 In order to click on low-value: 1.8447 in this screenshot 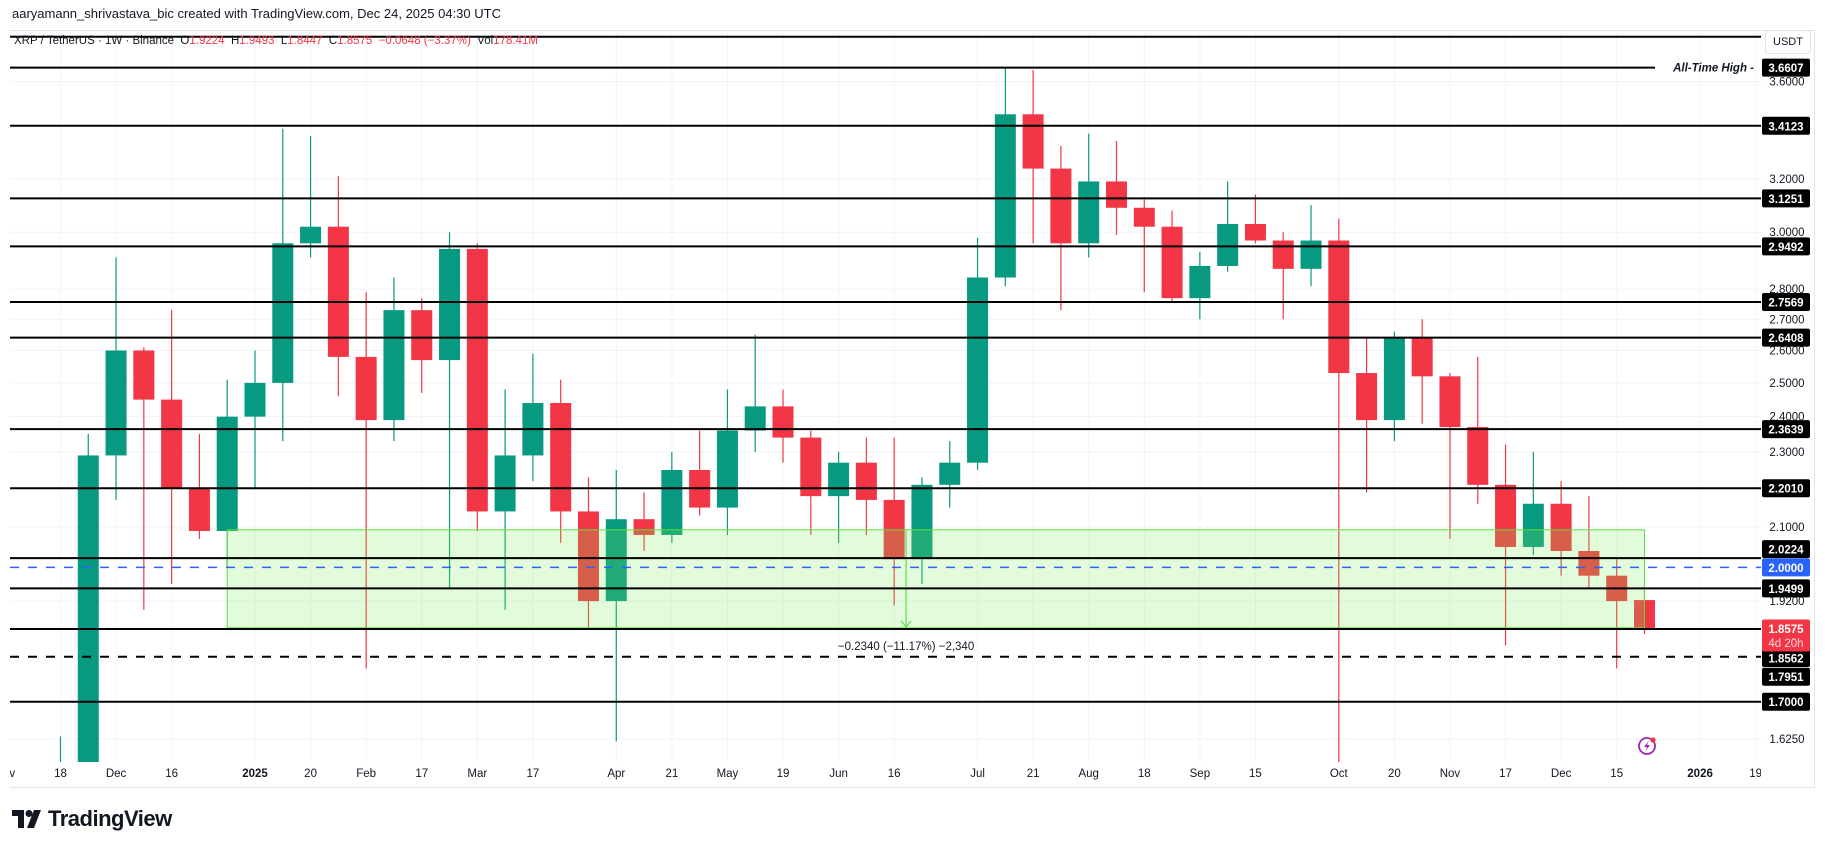, I will do `click(305, 41)`.